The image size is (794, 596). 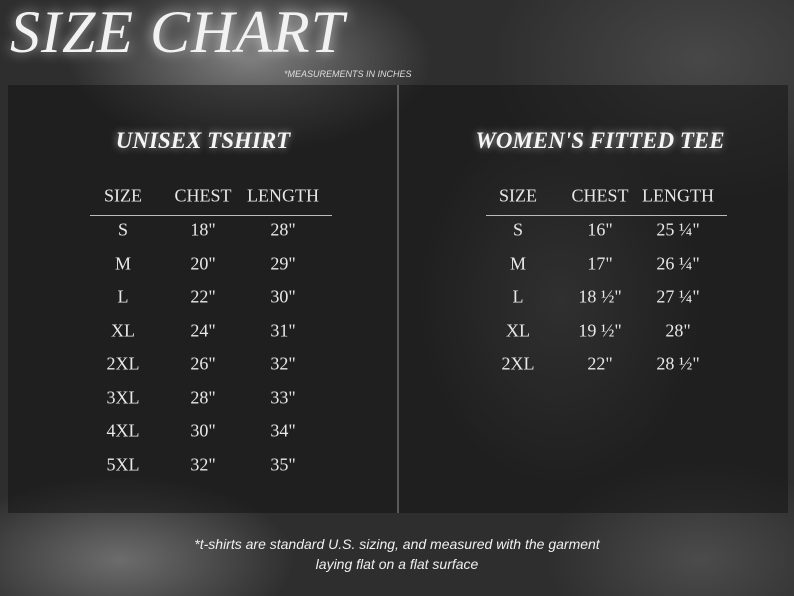 What do you see at coordinates (203, 397) in the screenshot?
I see `unisex-row-5-chest: 28"` at bounding box center [203, 397].